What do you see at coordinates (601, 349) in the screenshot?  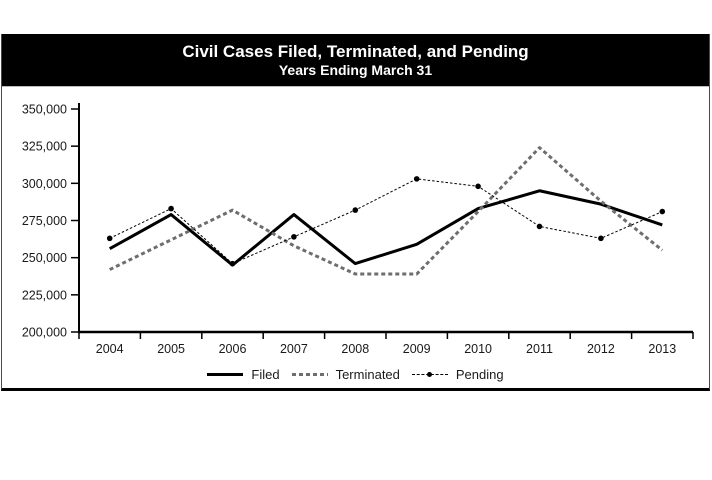 I see `x-tick-label: 2012` at bounding box center [601, 349].